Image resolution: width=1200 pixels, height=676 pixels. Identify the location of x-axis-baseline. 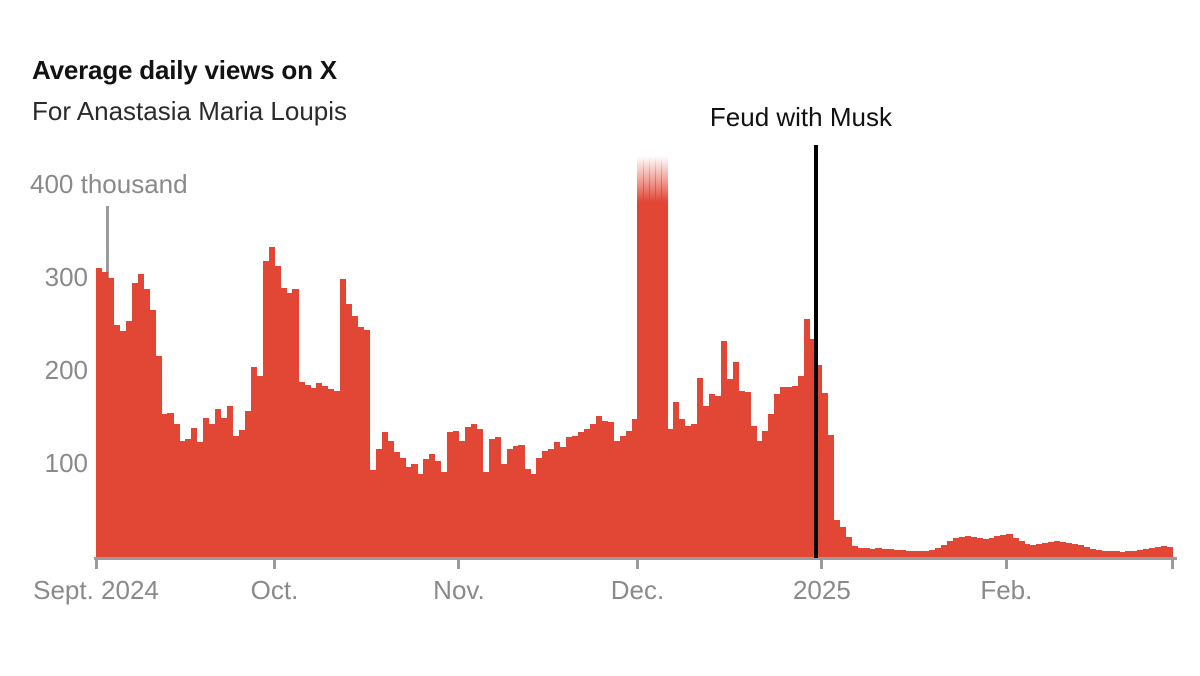
(635, 558).